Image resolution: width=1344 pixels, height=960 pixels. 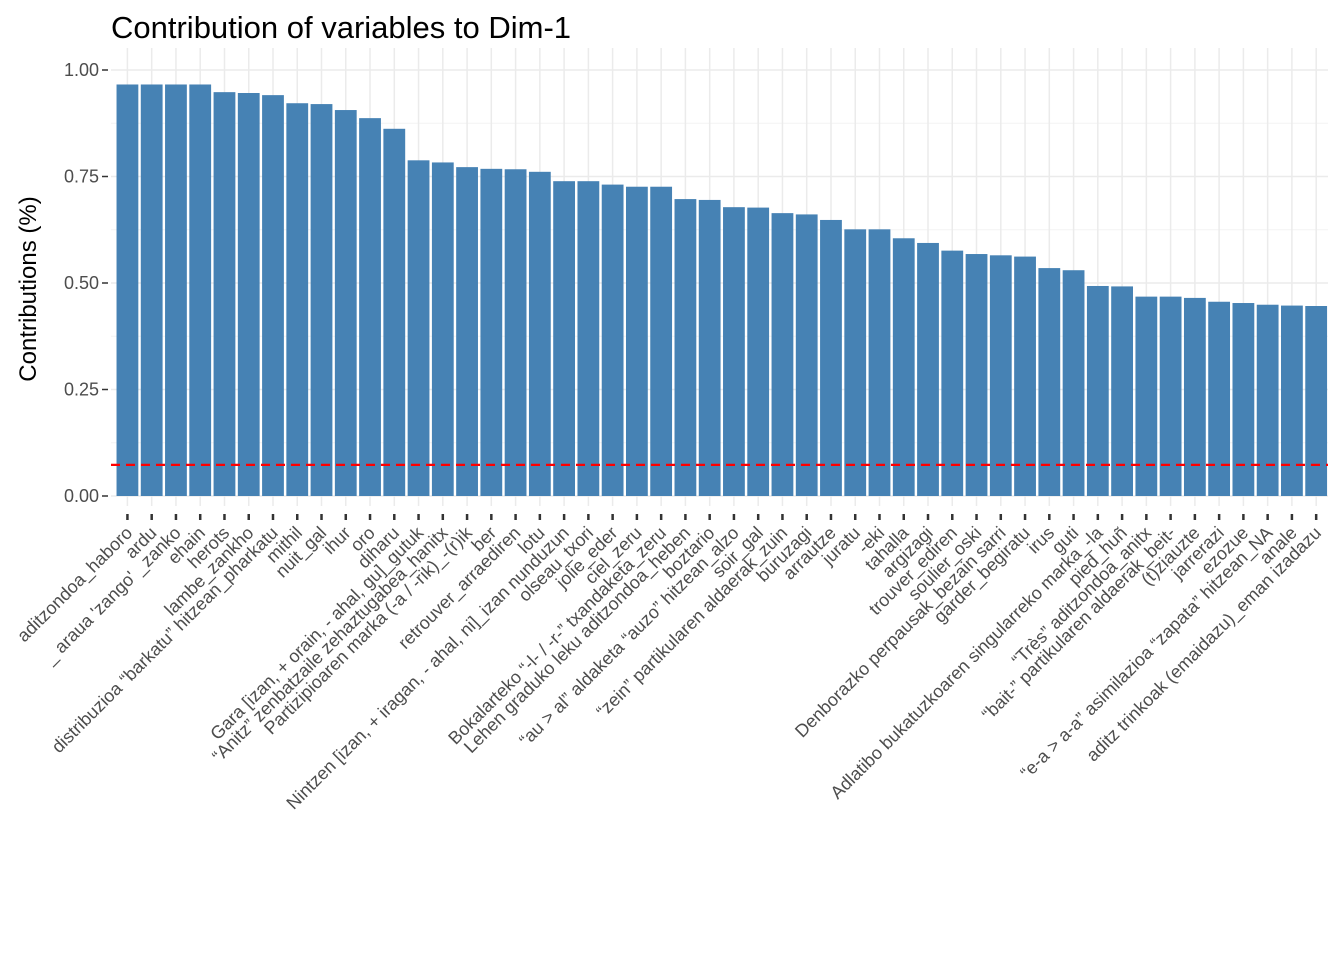 What do you see at coordinates (28, 288) in the screenshot?
I see `y-axis-title: Contributions (%)` at bounding box center [28, 288].